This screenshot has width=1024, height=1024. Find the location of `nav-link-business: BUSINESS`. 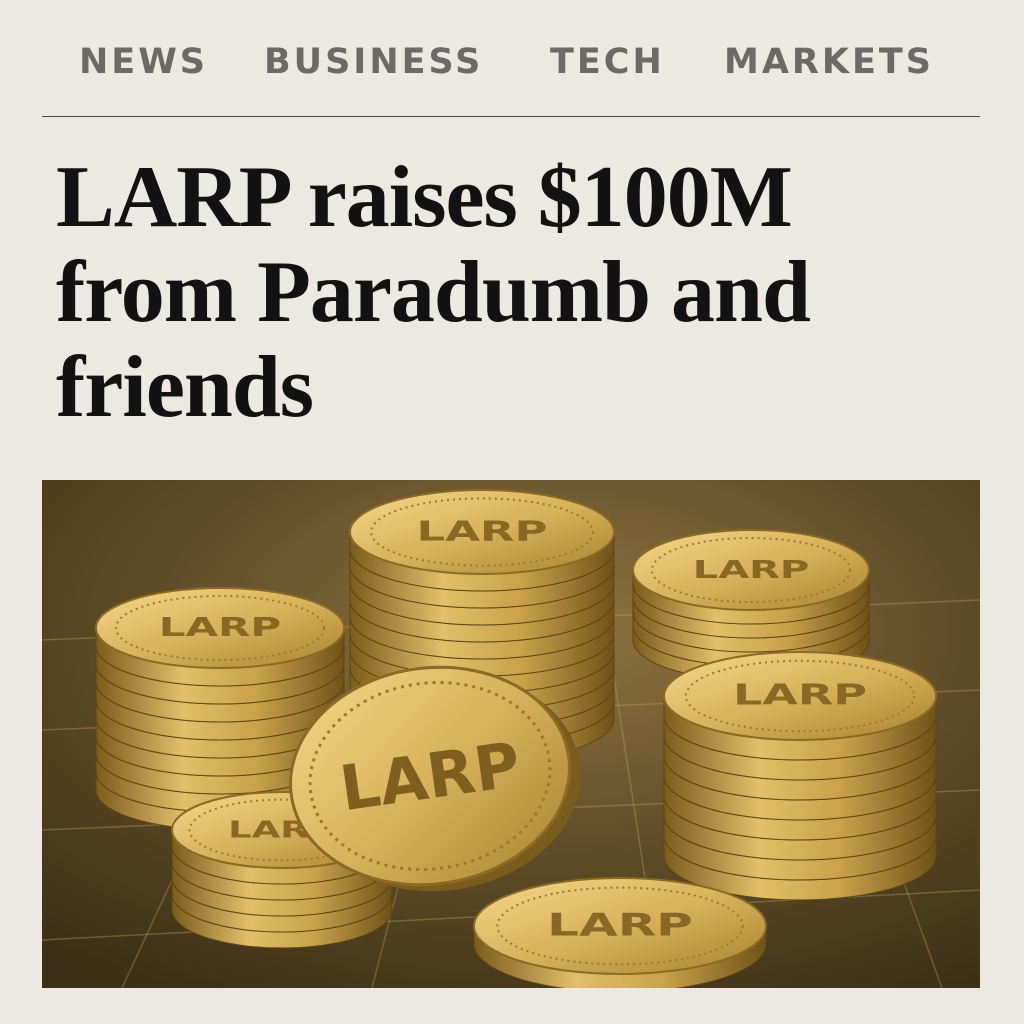

nav-link-business: BUSINESS is located at coordinates (374, 62).